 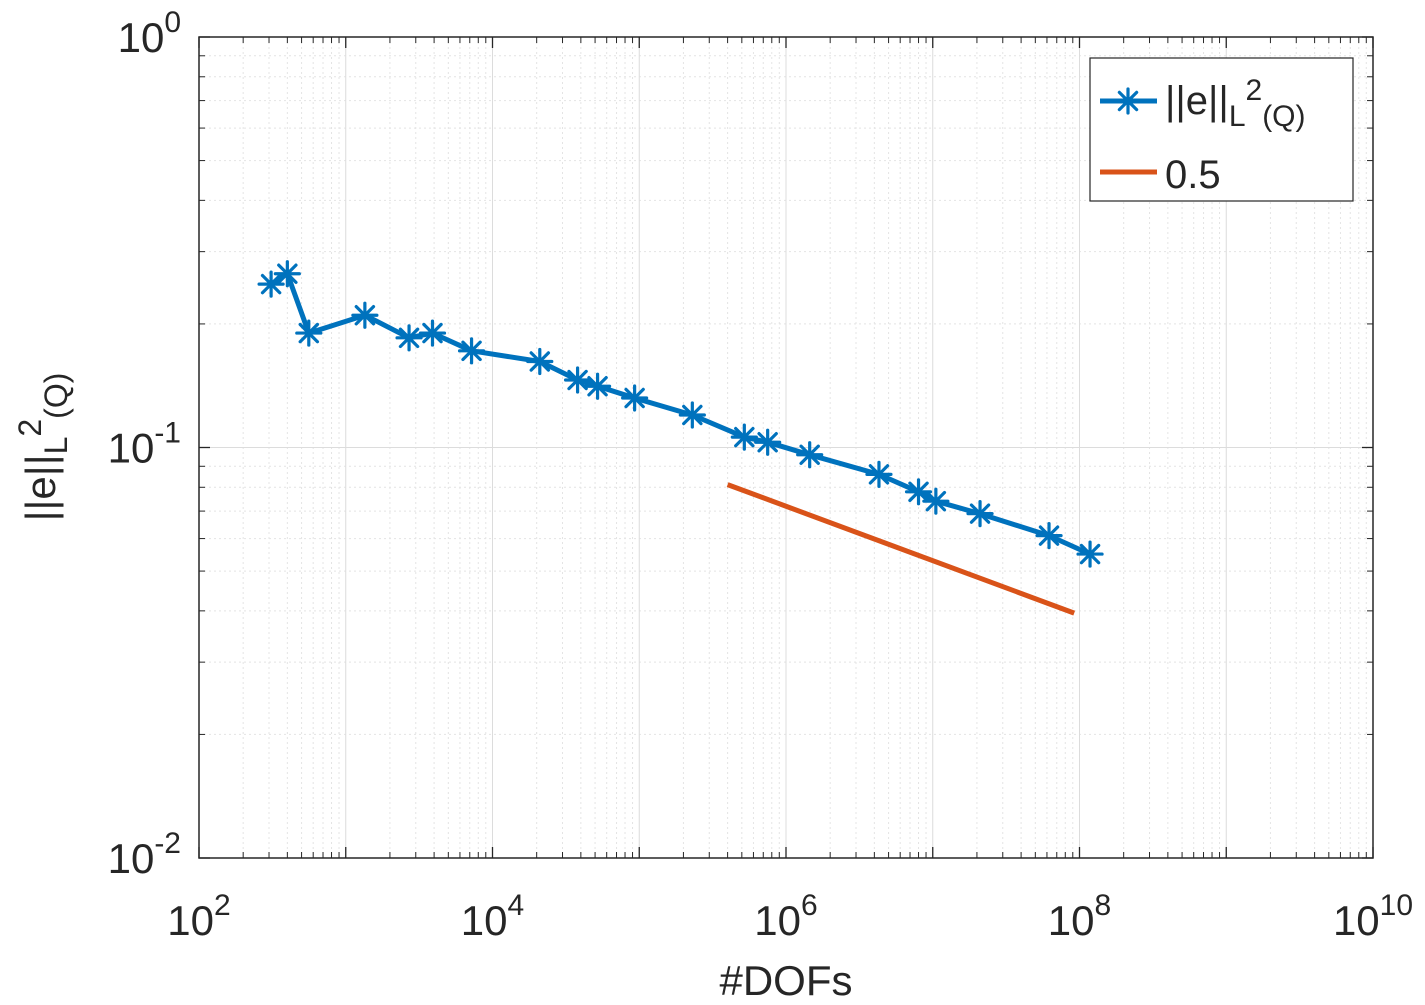 I want to click on y-axis-title-tail: (Q), so click(x=56, y=396).